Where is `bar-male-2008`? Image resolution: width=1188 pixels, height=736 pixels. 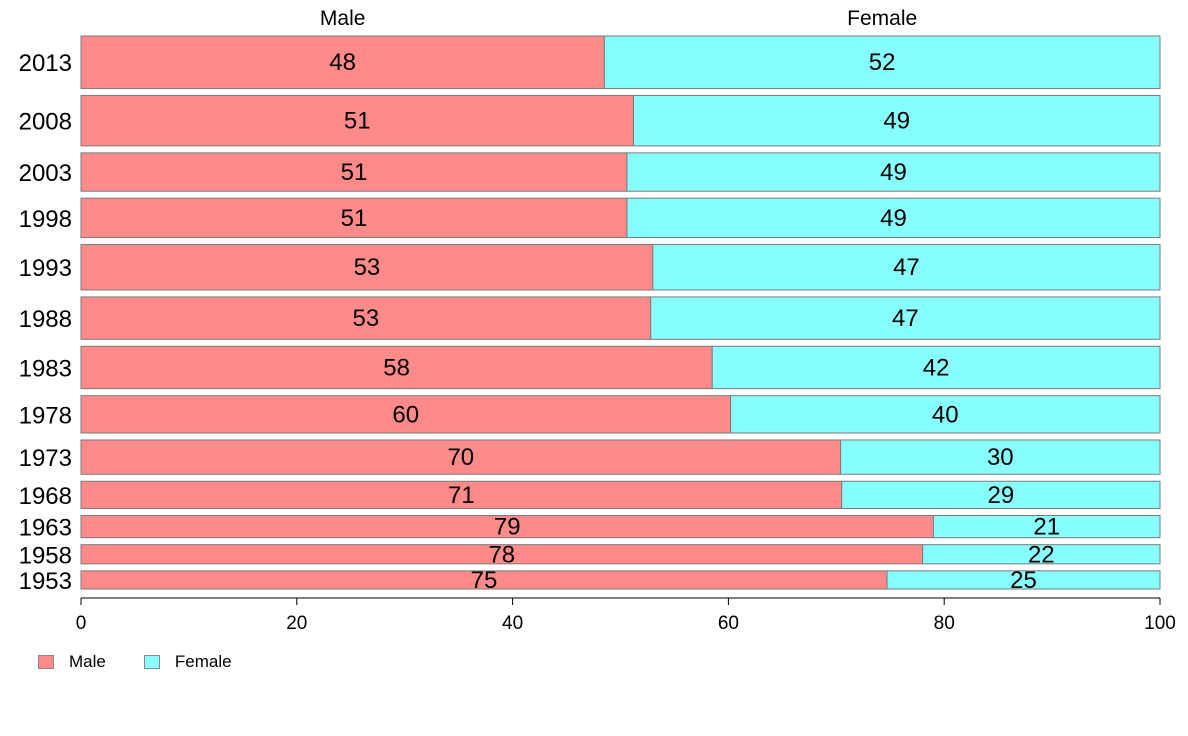 bar-male-2008 is located at coordinates (357, 120).